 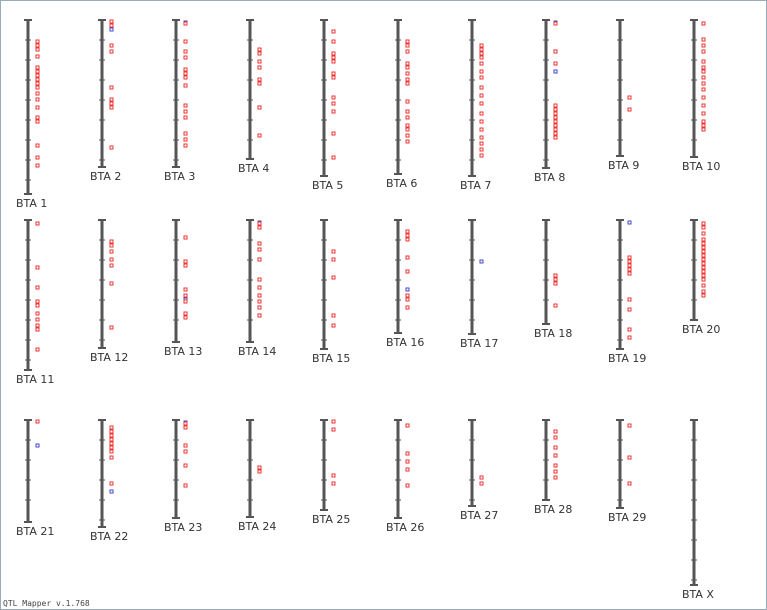 What do you see at coordinates (331, 519) in the screenshot?
I see `chromosome-label: BTA 25` at bounding box center [331, 519].